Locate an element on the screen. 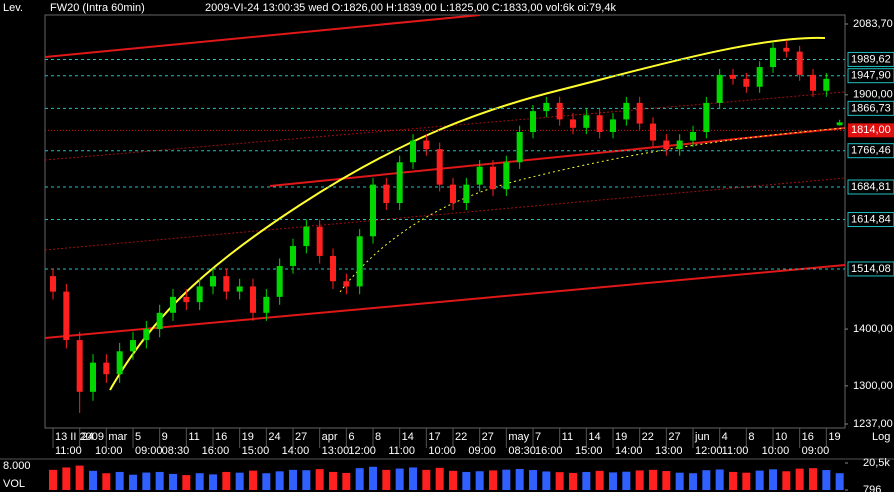  y-tick-label: 1900,00 is located at coordinates (873, 95).